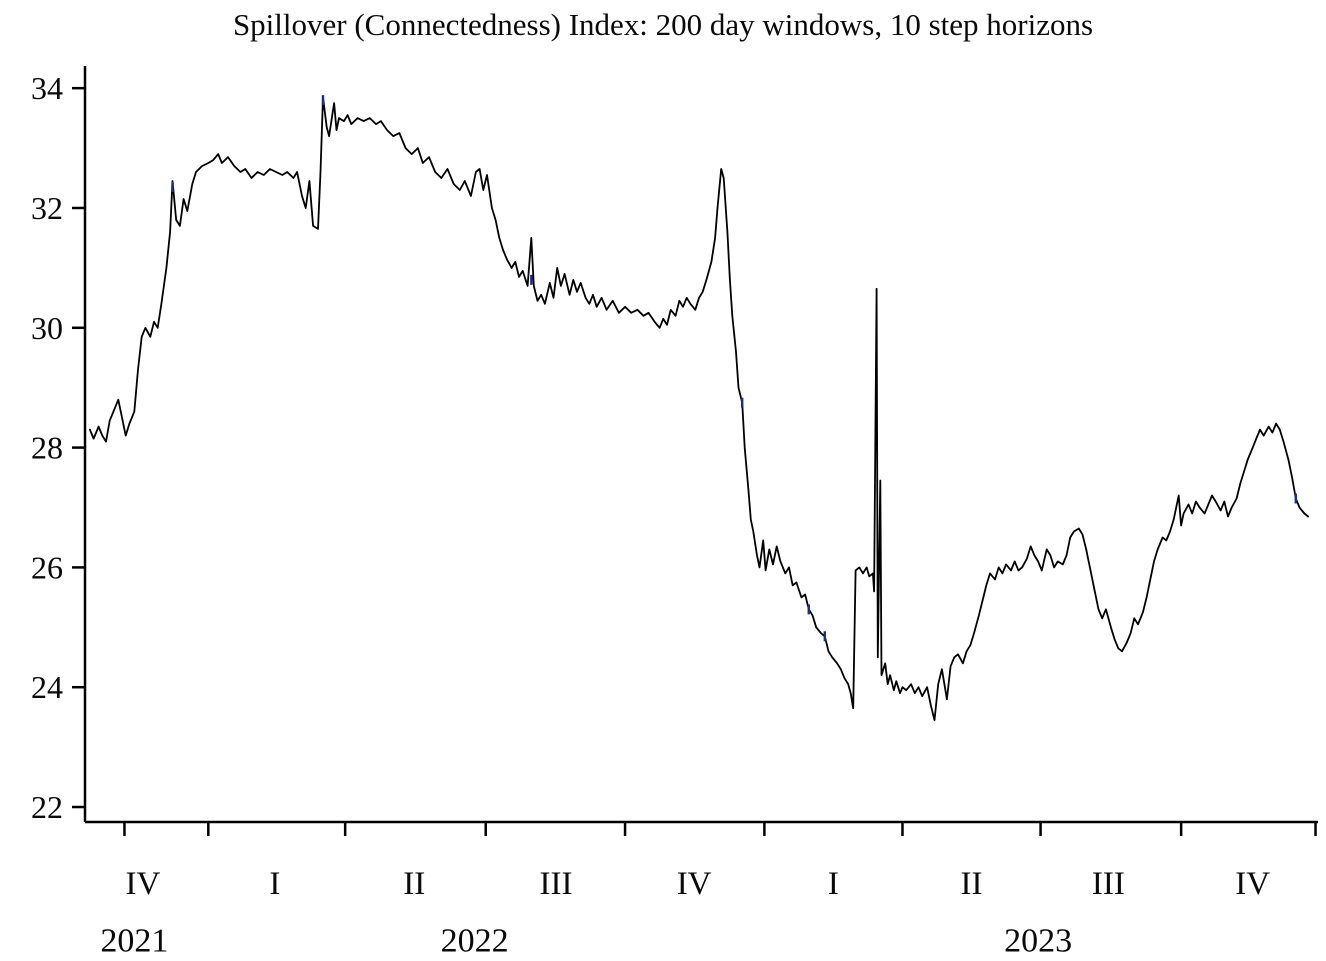  I want to click on x-year-label: 2022, so click(475, 941).